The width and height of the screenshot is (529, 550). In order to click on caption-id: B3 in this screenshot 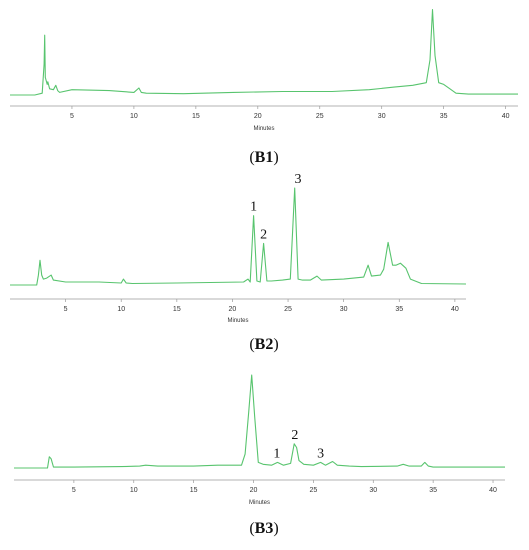, I will do `click(264, 528)`.